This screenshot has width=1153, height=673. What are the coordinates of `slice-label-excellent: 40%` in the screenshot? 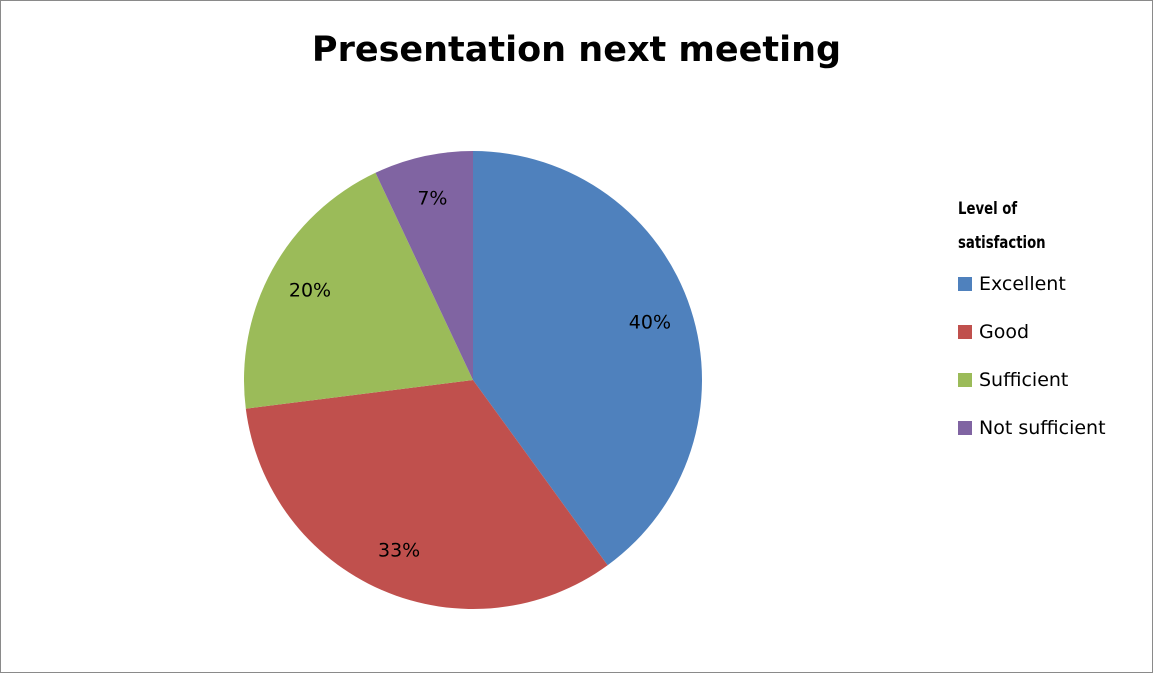 It's located at (650, 323).